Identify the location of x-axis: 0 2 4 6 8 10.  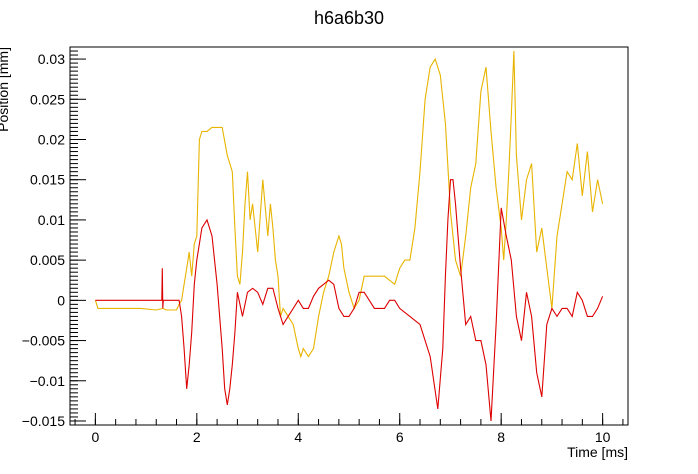
(349, 429).